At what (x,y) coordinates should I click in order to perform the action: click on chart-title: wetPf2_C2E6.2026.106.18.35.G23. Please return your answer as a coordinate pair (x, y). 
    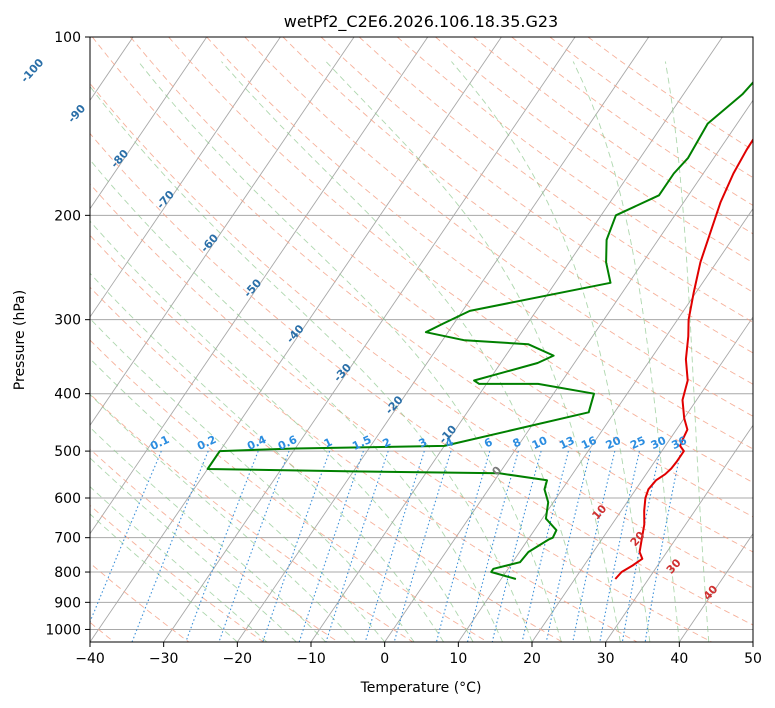
    Looking at the image, I should click on (421, 22).